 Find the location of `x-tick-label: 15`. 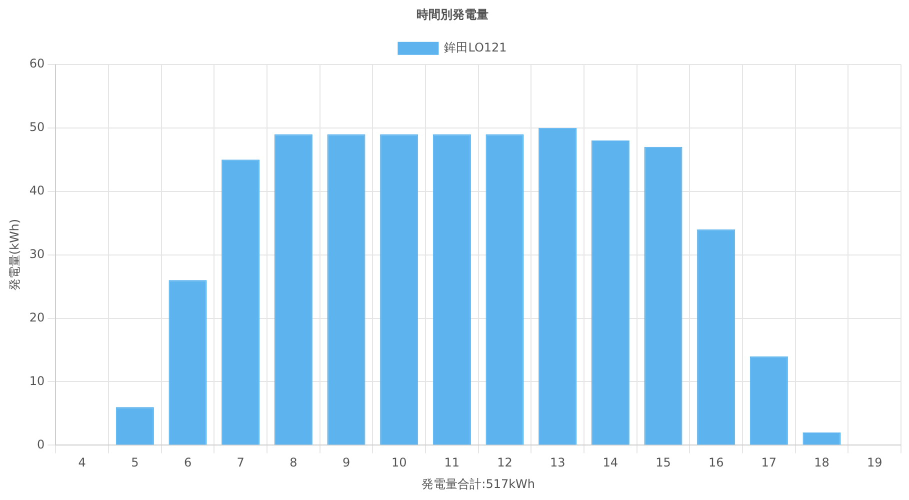

x-tick-label: 15 is located at coordinates (663, 463).